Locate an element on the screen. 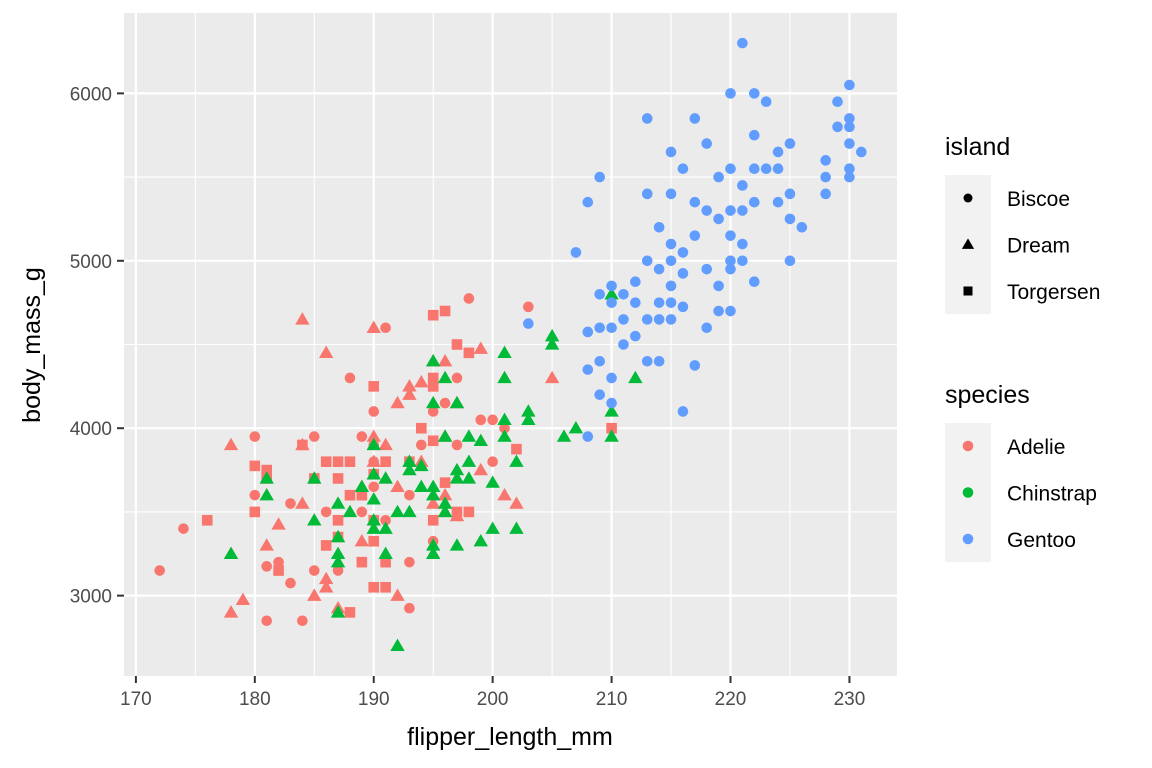 Image resolution: width=1152 pixels, height=768 pixels. y-axis: 3000 4000 5000 6000 is located at coordinates (97, 346).